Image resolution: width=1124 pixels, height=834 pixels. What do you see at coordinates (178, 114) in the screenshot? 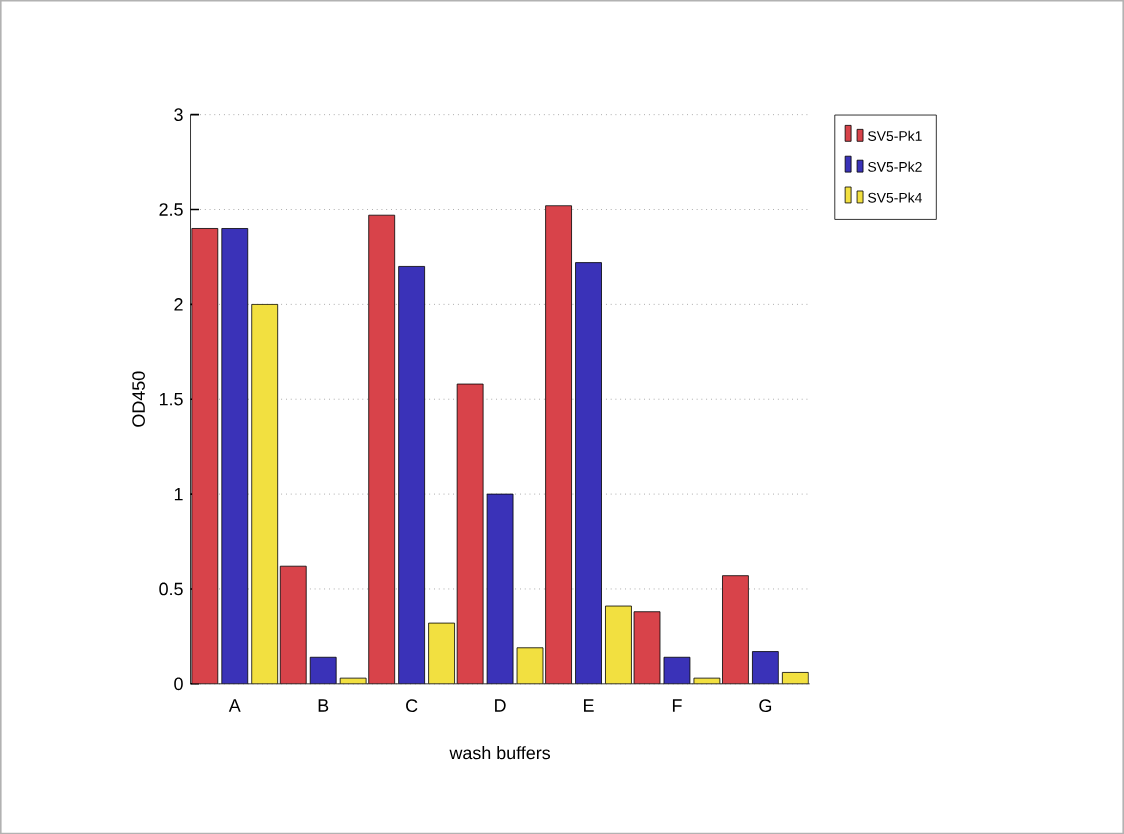
I see `y-tick-label: 3` at bounding box center [178, 114].